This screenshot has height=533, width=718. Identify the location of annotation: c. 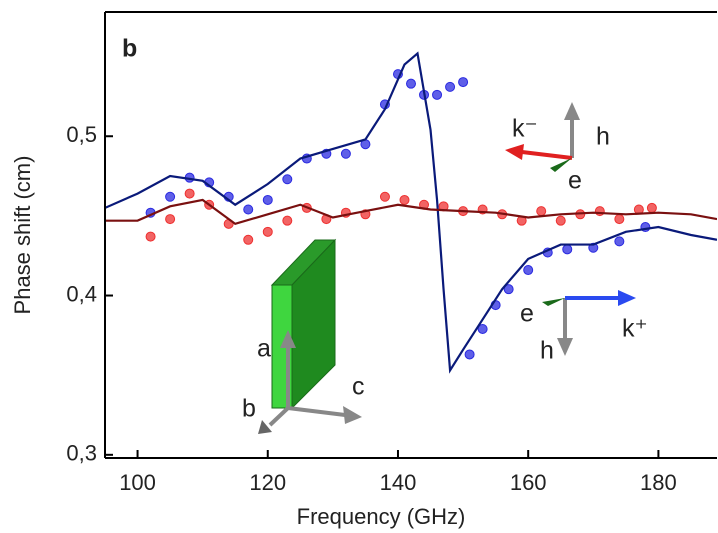
(358, 387).